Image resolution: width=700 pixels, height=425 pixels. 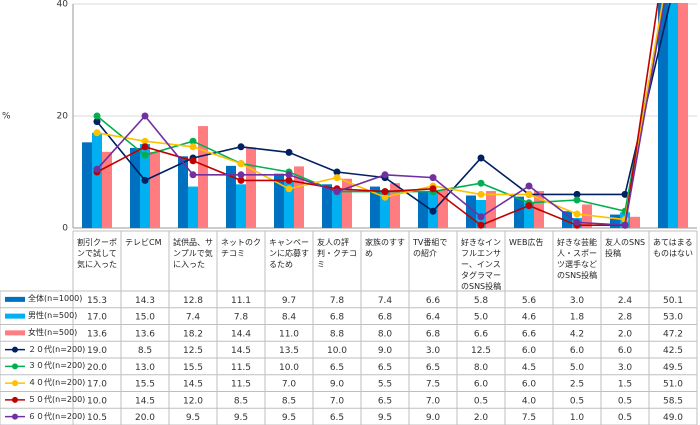 I want to click on table-value: 7.8, so click(x=241, y=318).